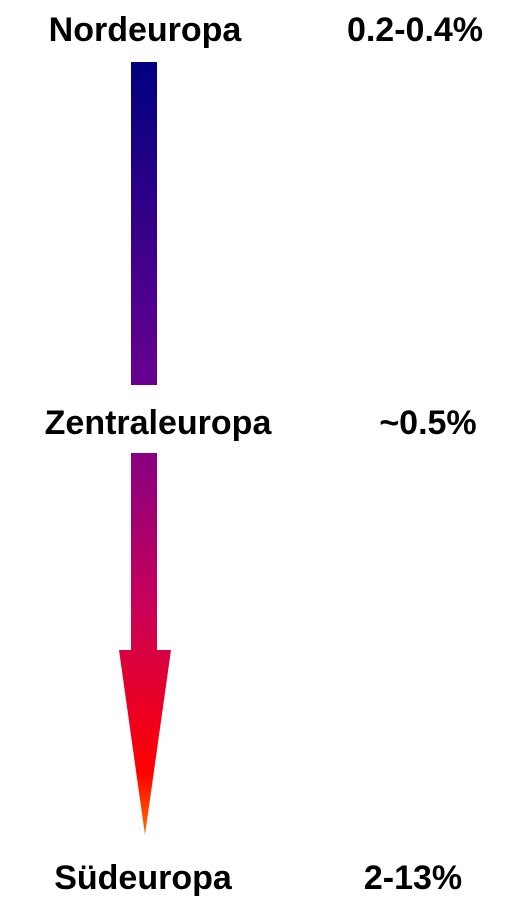 The width and height of the screenshot is (506, 900). Describe the element at coordinates (144, 223) in the screenshot. I see `arrow-upper` at that location.